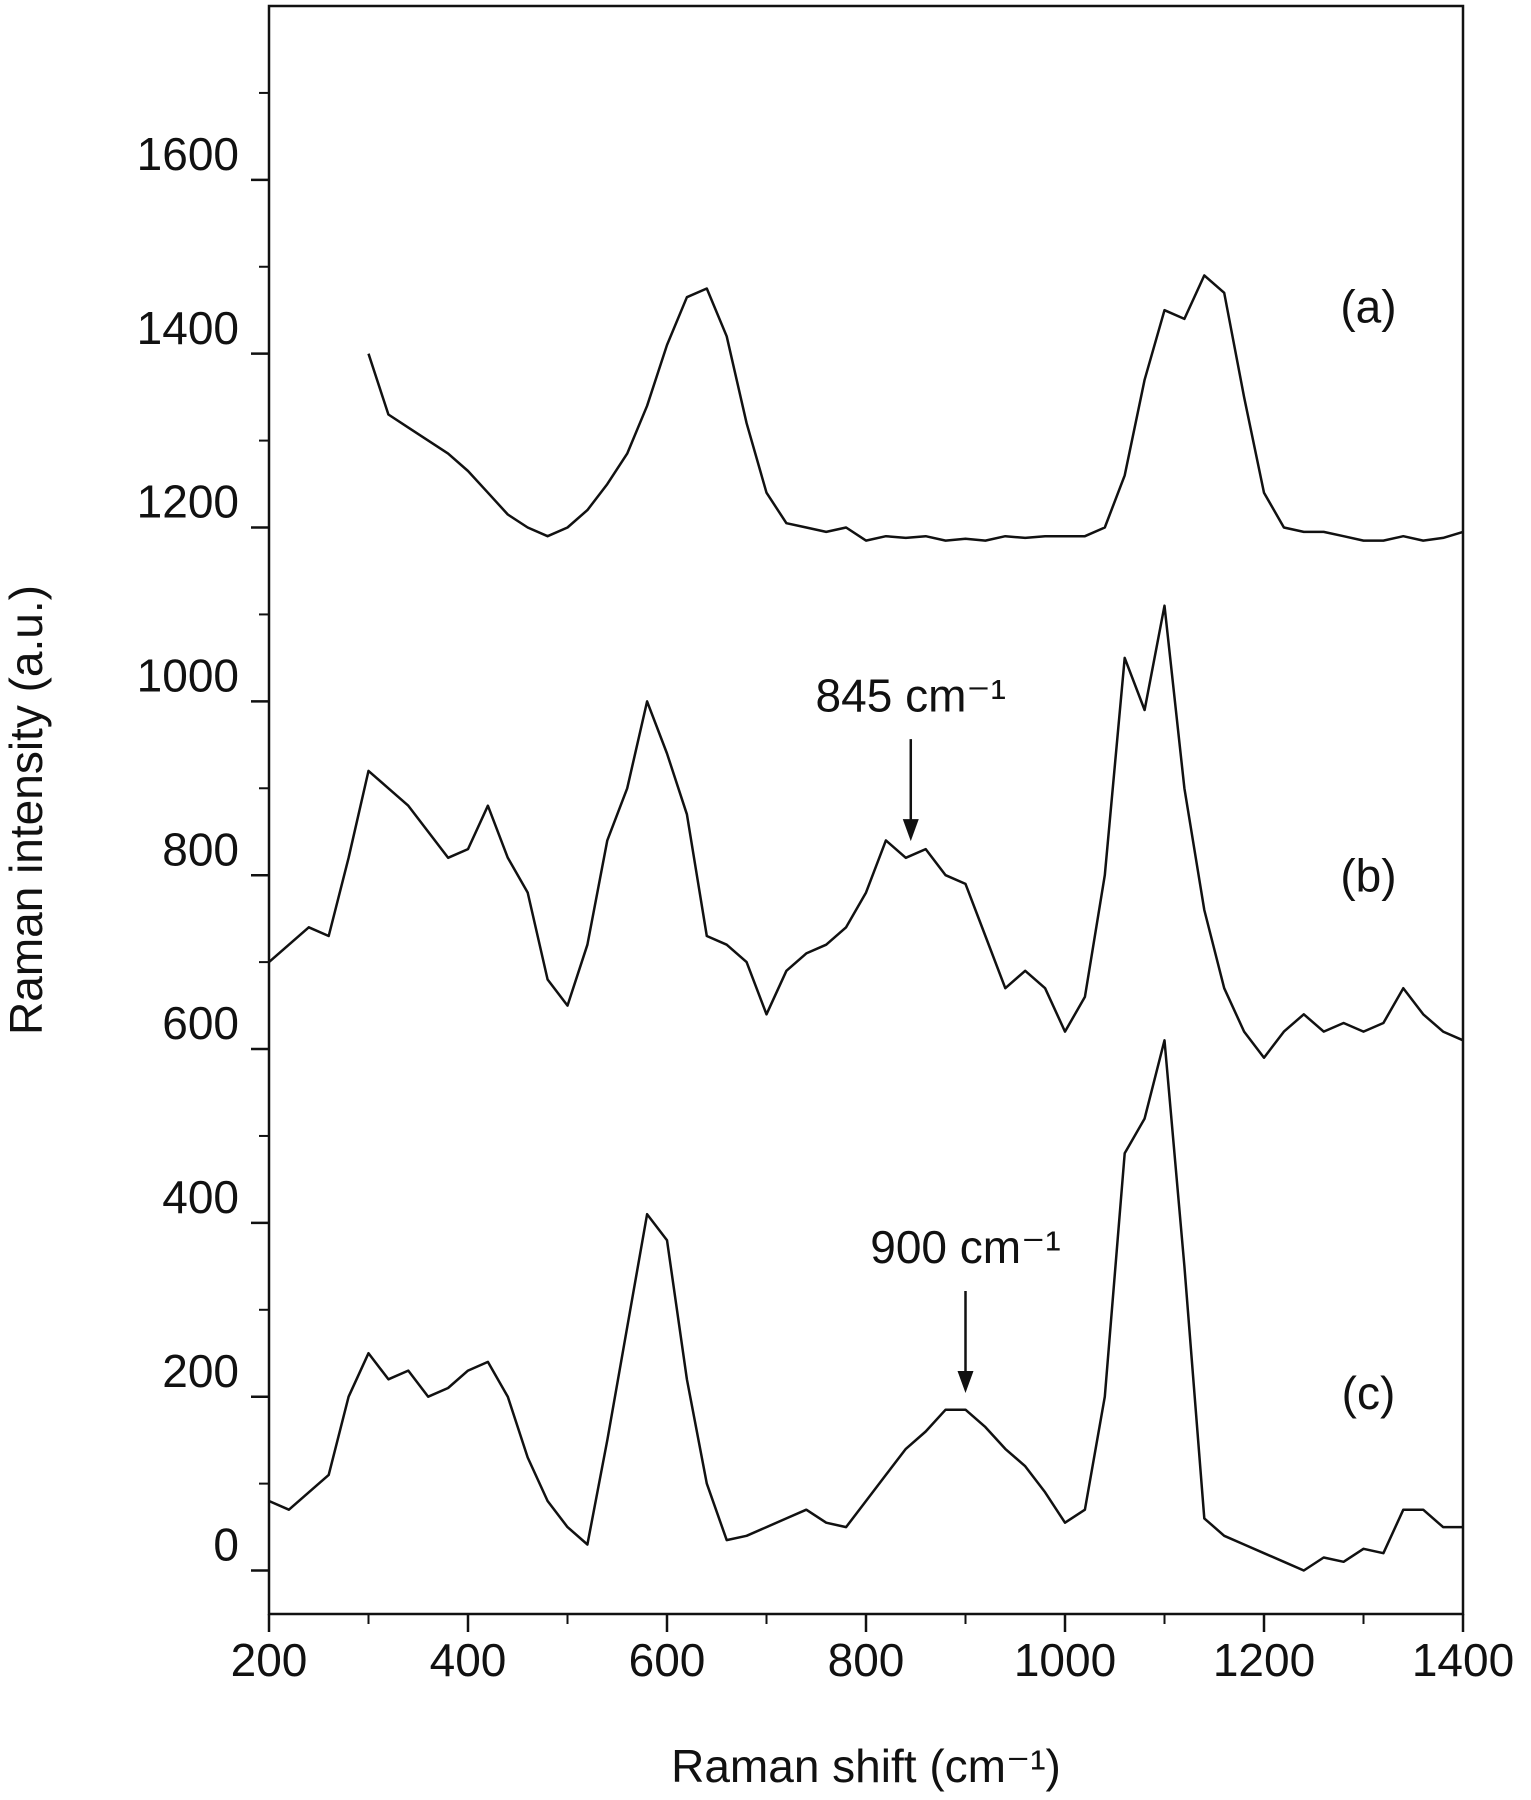 This screenshot has width=1531, height=1800. I want to click on y-axis-label: Raman intensity (a.u.), so click(26, 810).